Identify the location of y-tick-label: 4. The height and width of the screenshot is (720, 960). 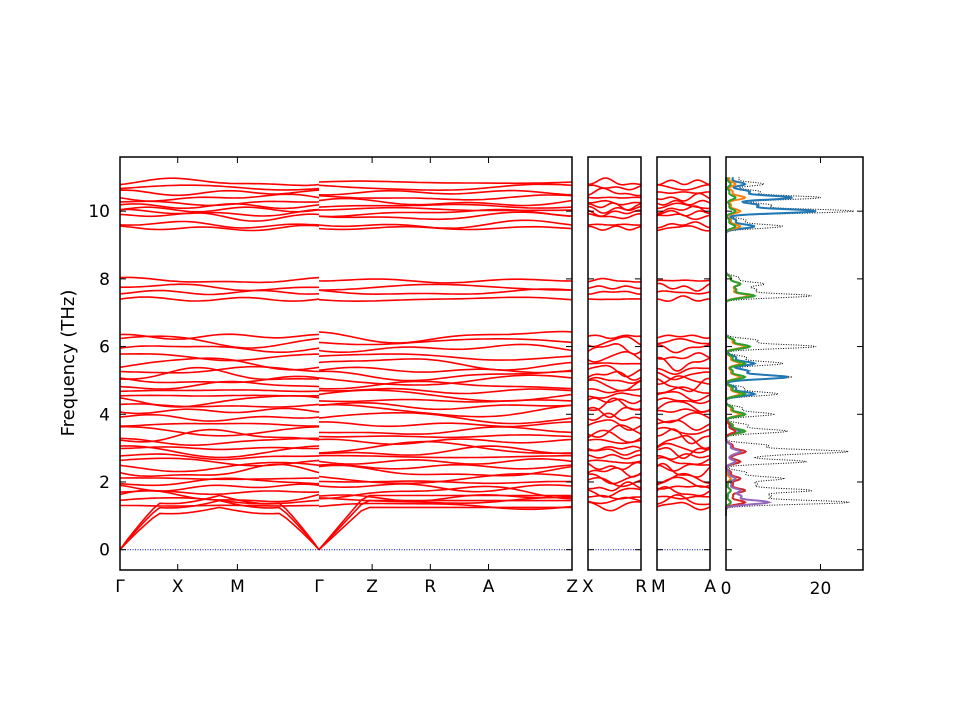
(104, 415).